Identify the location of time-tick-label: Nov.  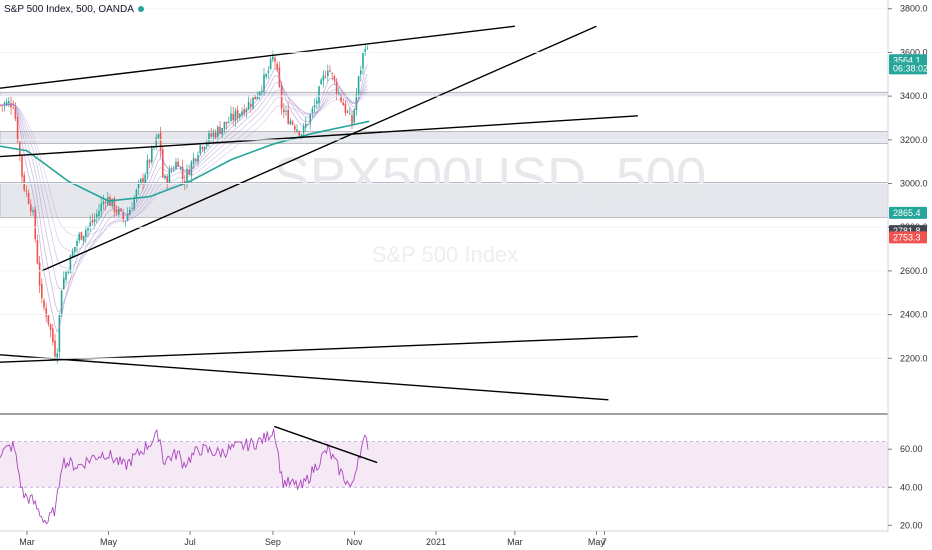
(354, 542).